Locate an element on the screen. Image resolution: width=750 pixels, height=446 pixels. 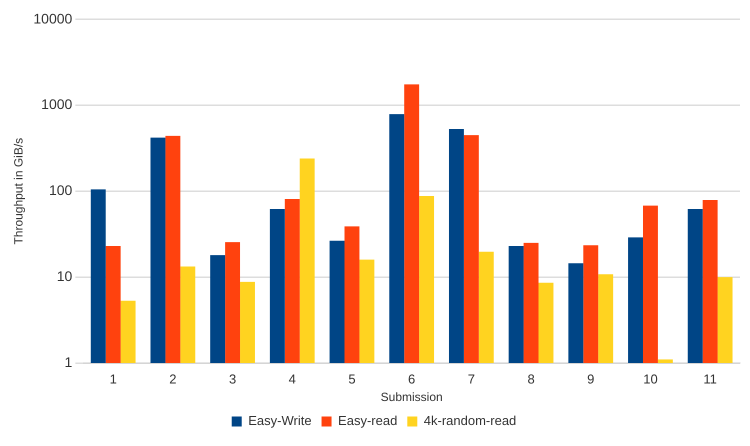
x-tick-label: 1 is located at coordinates (113, 378).